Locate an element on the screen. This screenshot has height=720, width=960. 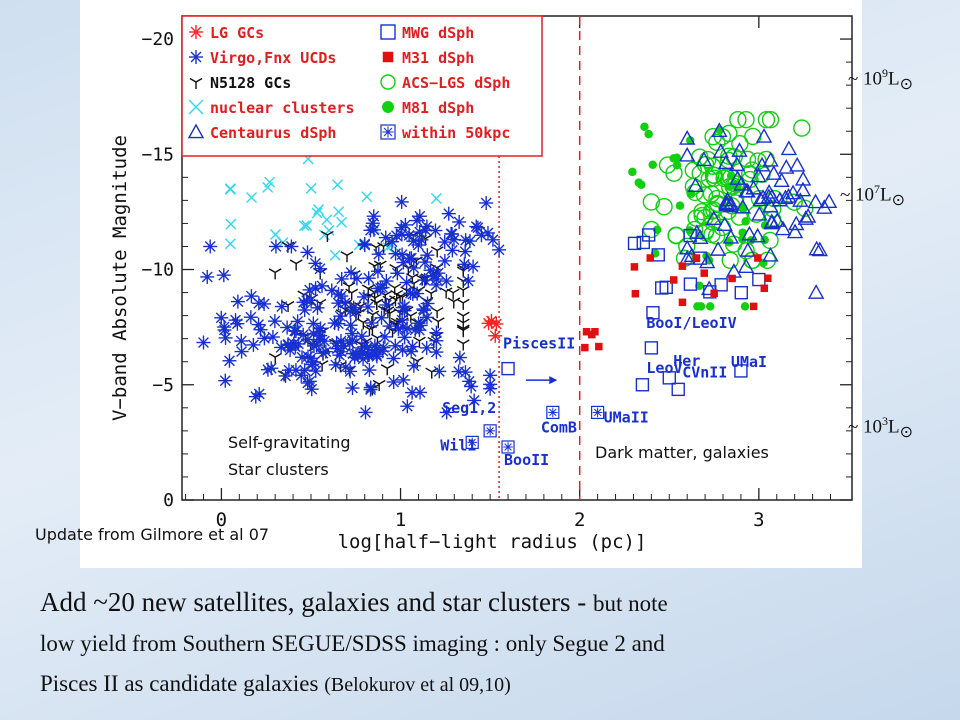
y-tick-label: 0 is located at coordinates (168, 500).